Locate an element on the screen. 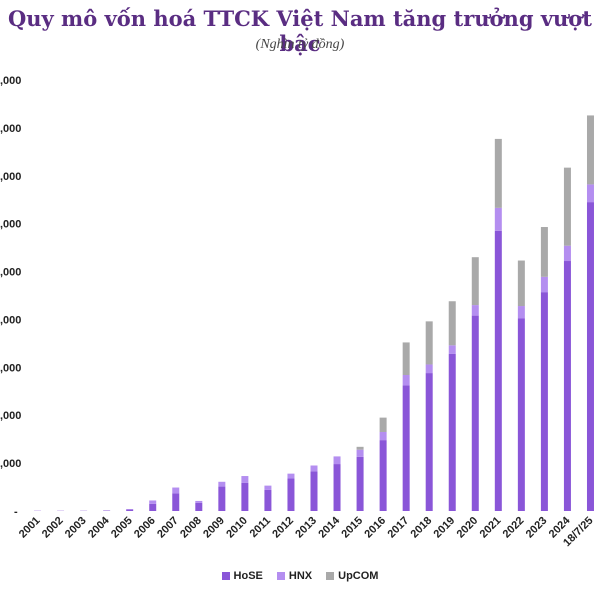  bar-hose-18/7/25 is located at coordinates (590, 356).